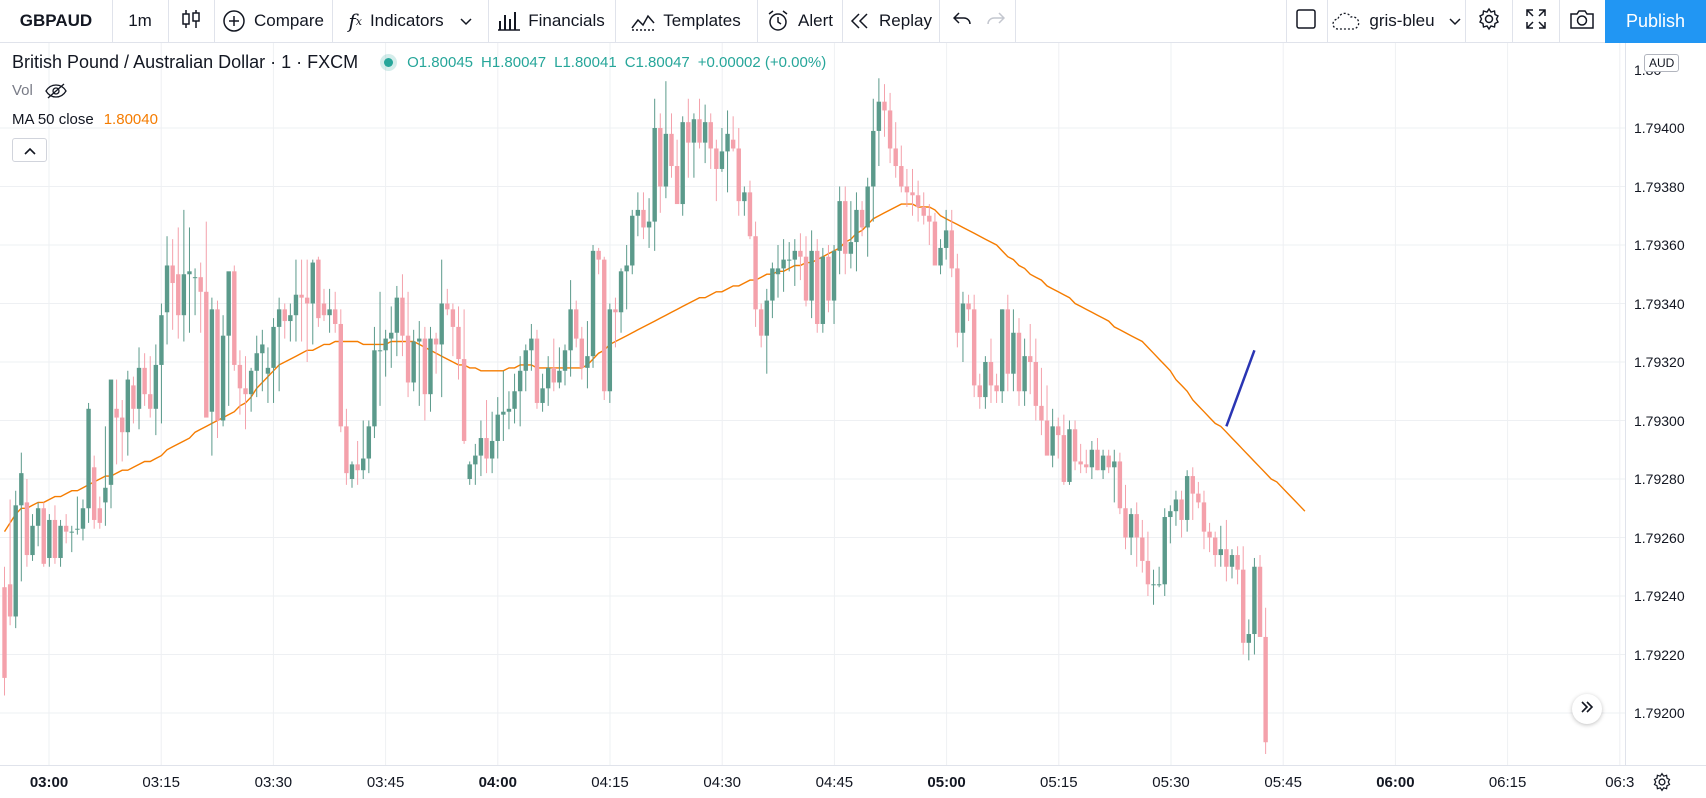 The image size is (1706, 798). What do you see at coordinates (1659, 128) in the screenshot?
I see `price-tick: 1.79400` at bounding box center [1659, 128].